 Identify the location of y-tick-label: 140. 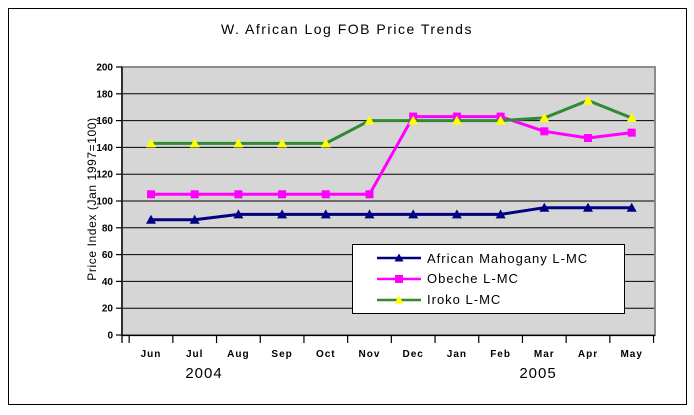
(104, 148).